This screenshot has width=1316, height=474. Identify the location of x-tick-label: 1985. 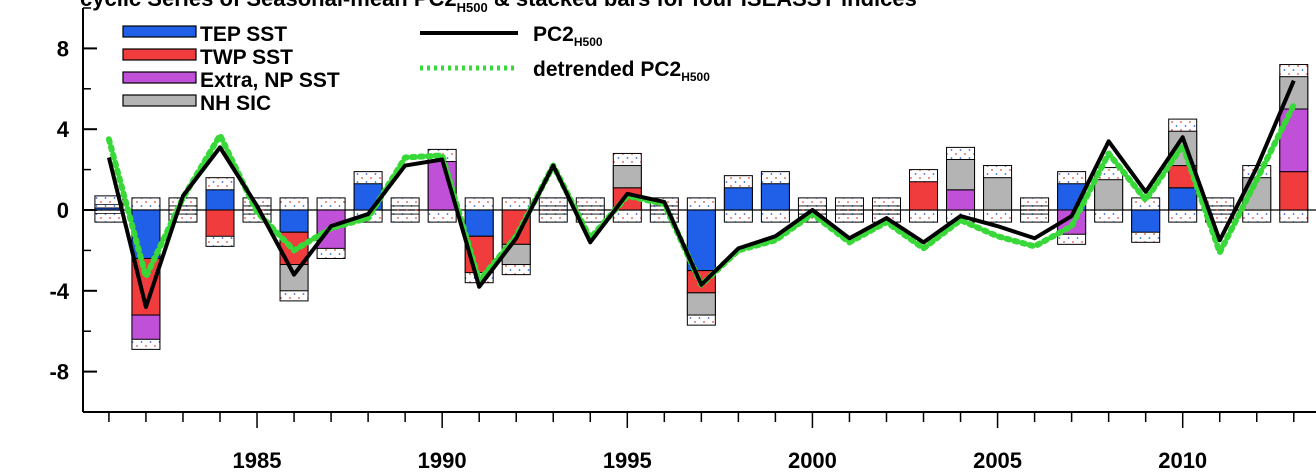
(257, 460).